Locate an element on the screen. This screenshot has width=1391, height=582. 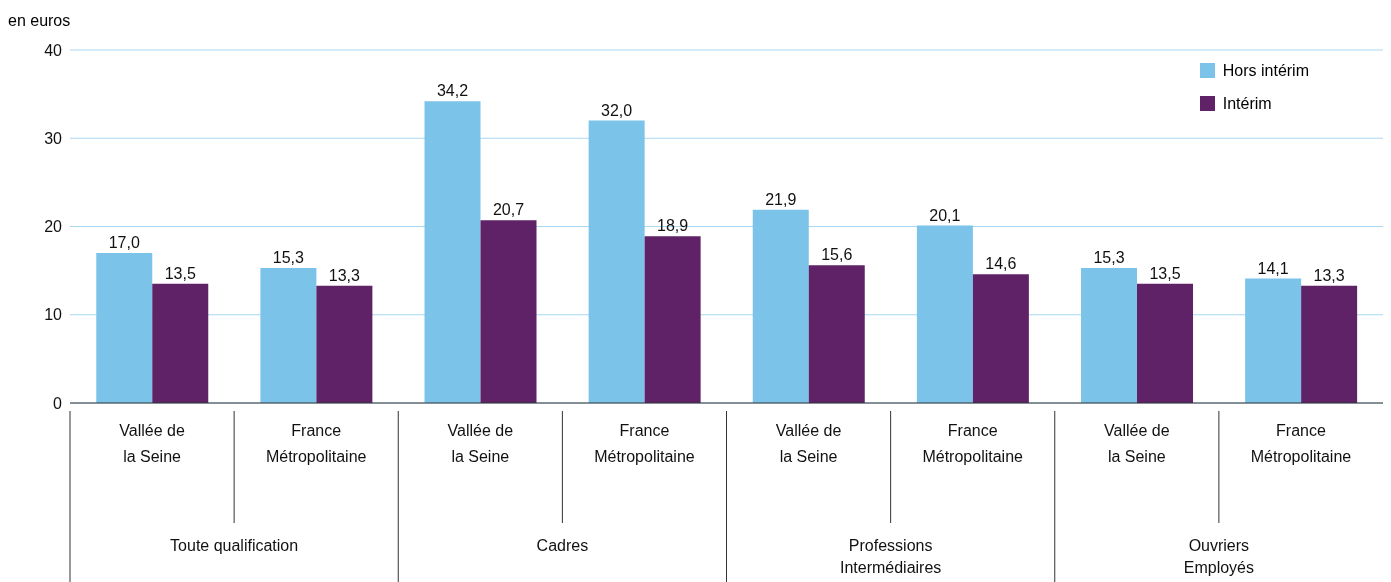
text: Ouvriers Employés is located at coordinates (1218, 556).